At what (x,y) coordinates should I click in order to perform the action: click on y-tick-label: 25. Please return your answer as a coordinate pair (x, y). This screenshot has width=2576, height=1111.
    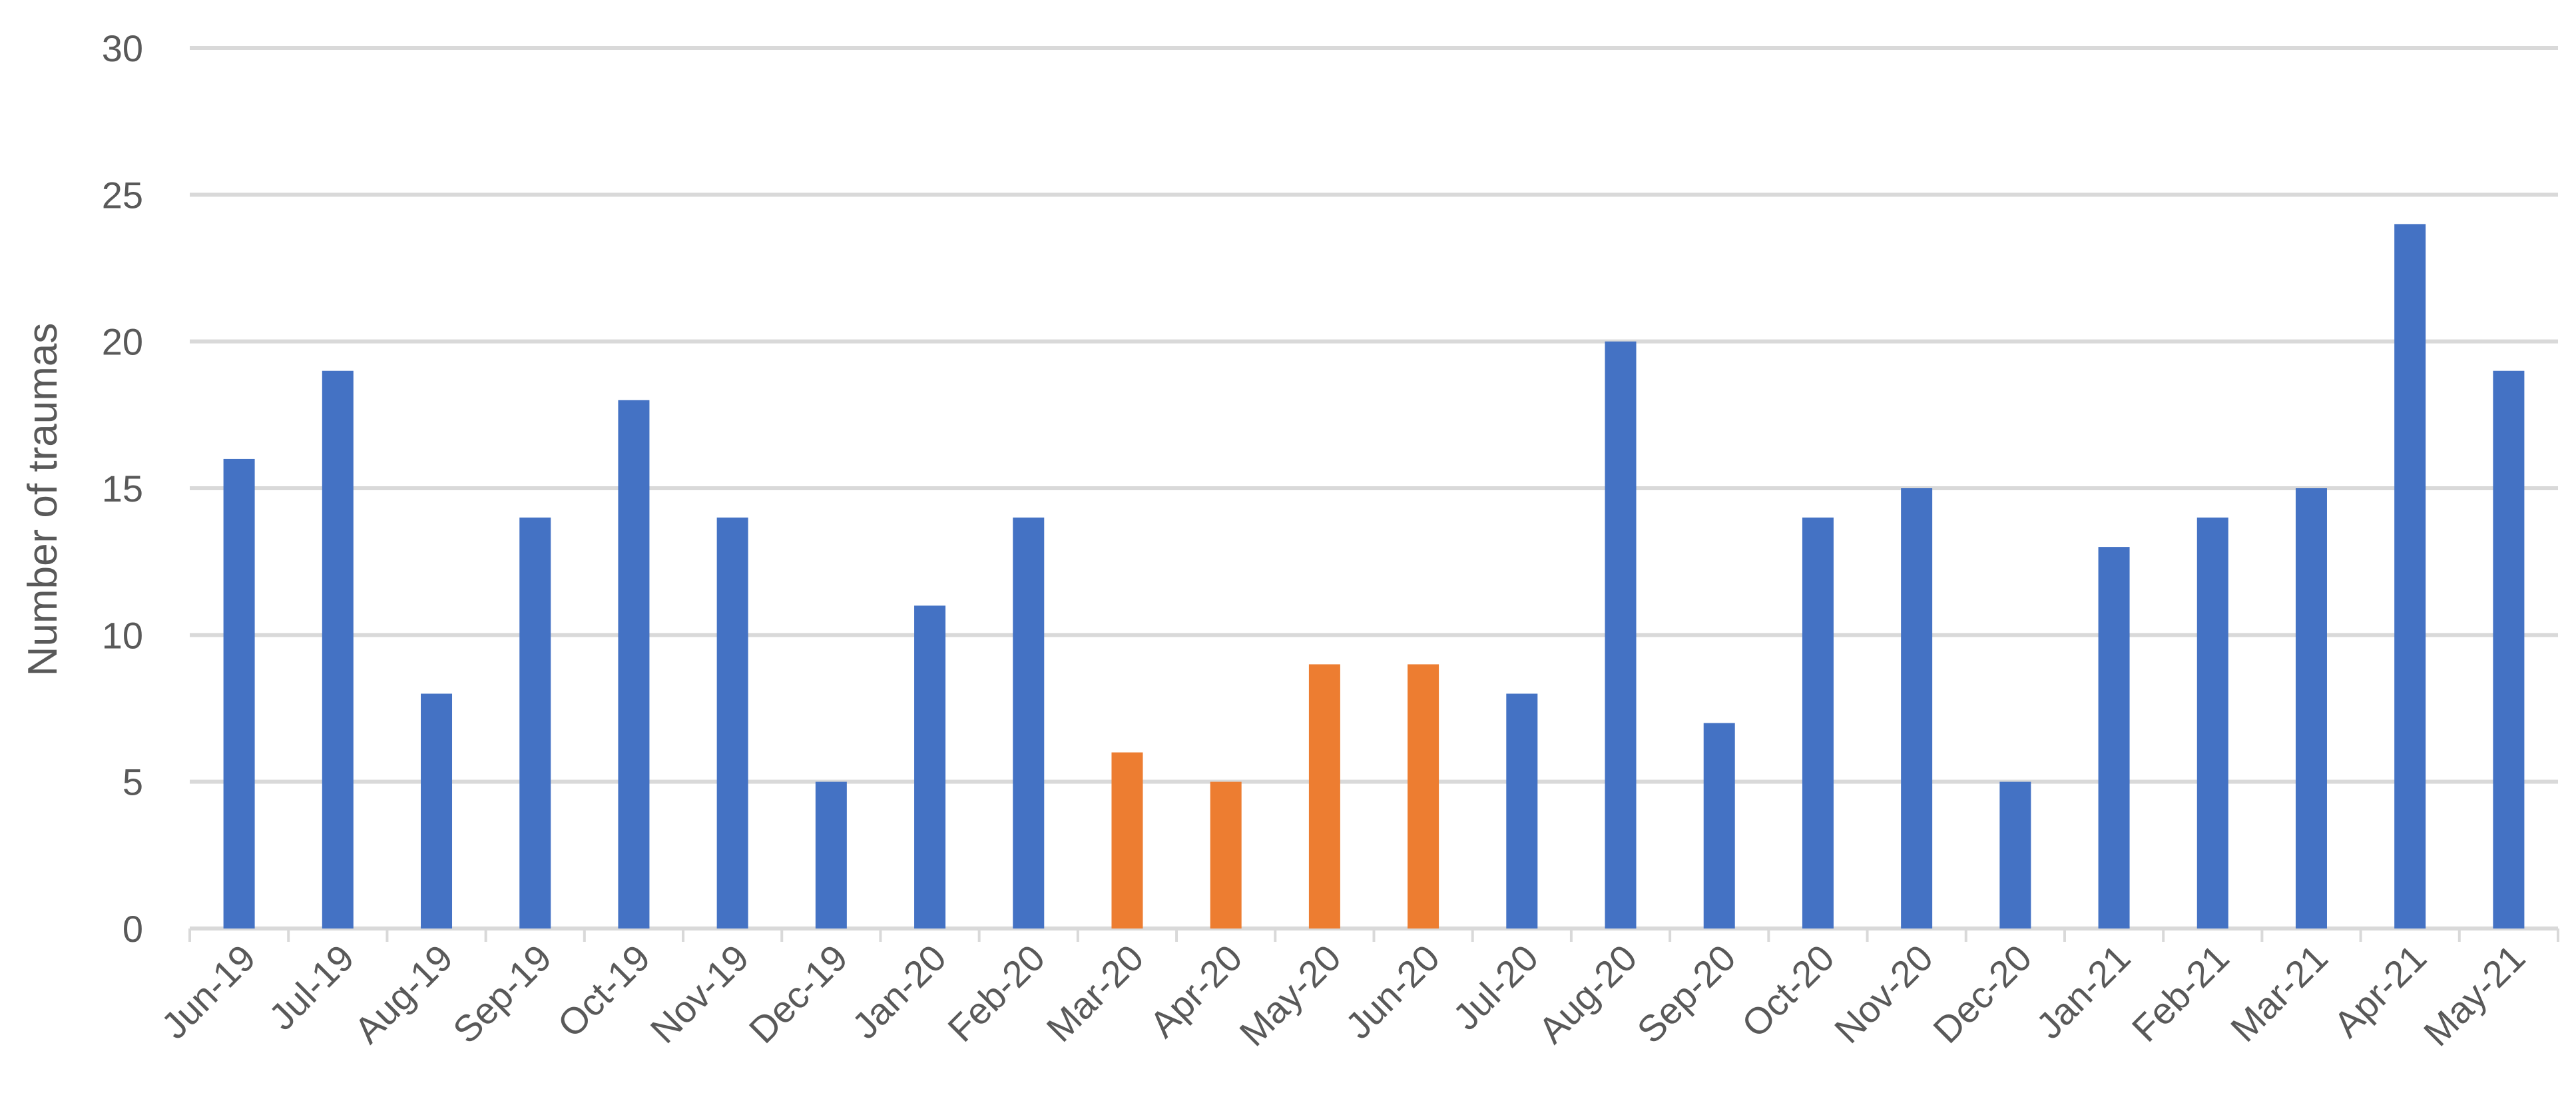
    Looking at the image, I should click on (123, 195).